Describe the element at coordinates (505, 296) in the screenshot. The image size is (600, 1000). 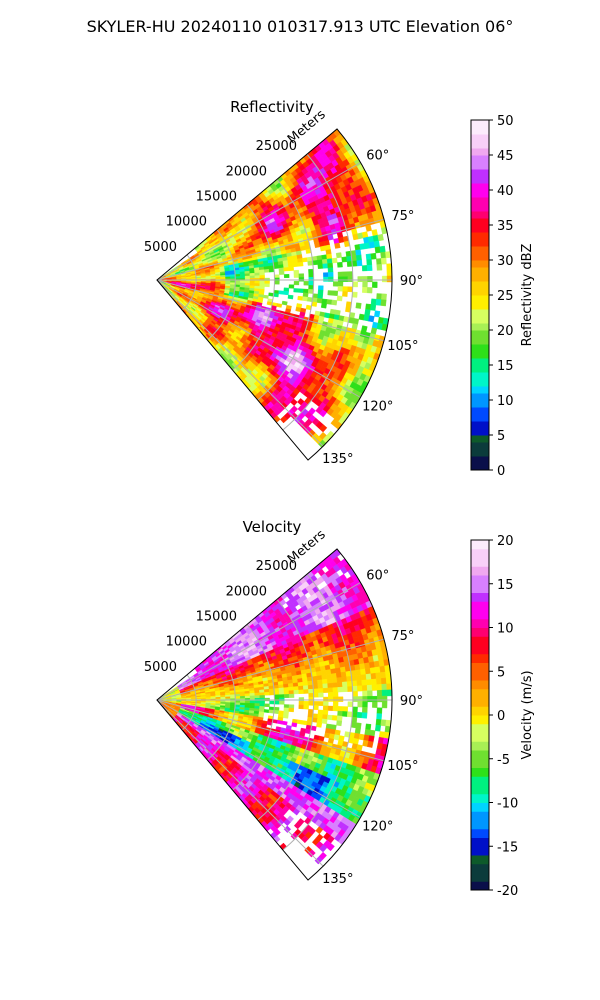
I see `colorbar-tick-label: 25` at that location.